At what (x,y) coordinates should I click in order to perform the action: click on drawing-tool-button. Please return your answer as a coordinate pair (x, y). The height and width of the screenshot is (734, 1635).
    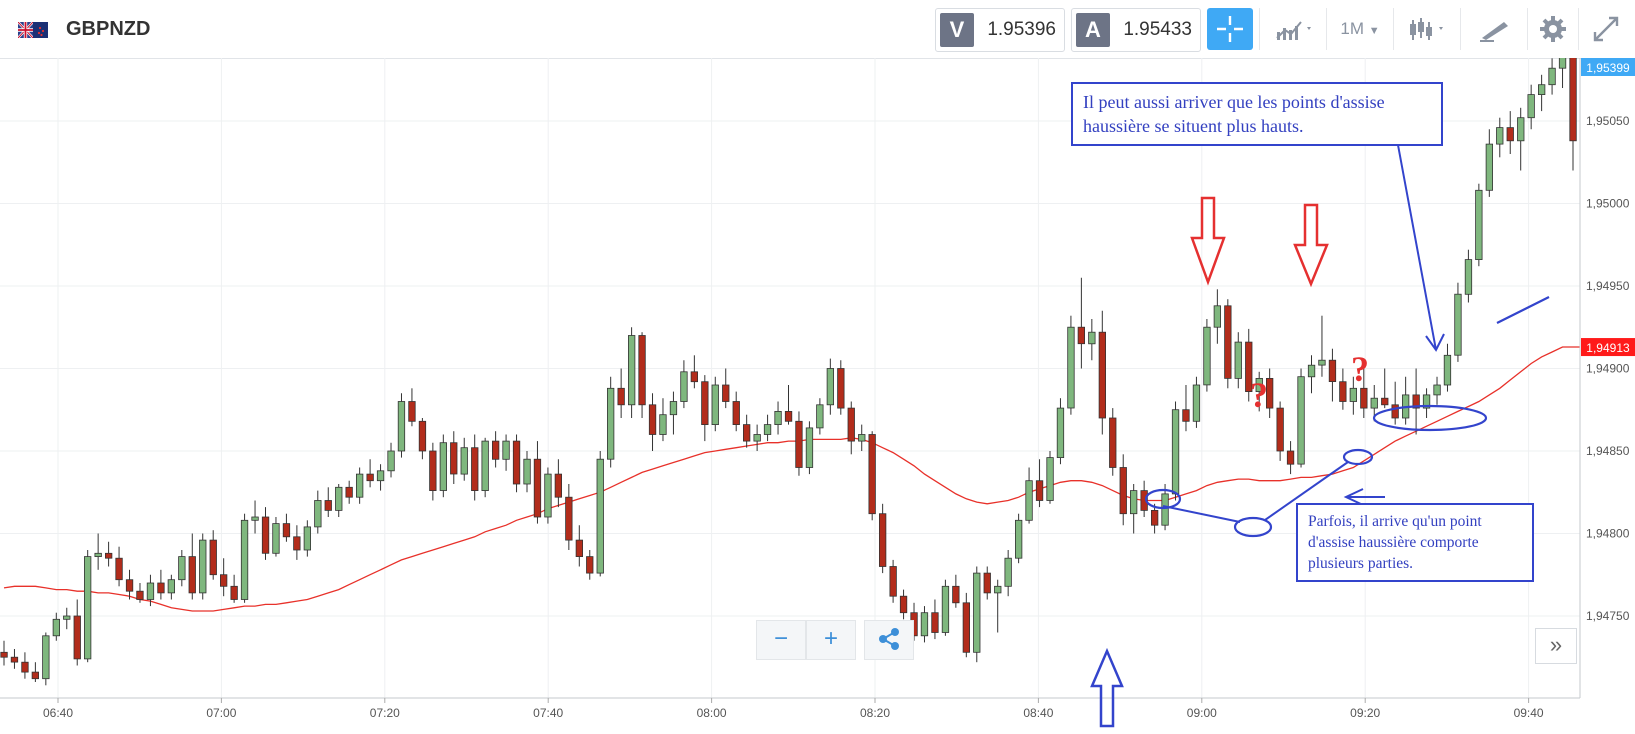
    Looking at the image, I should click on (1493, 29).